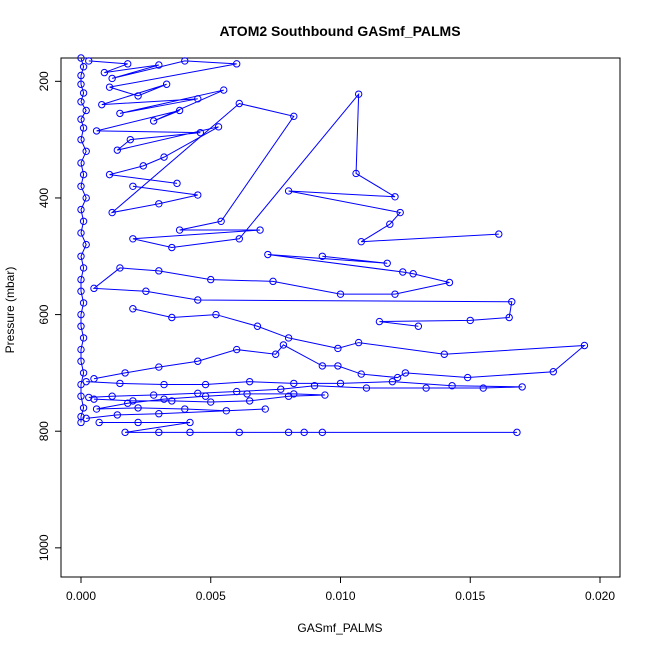 The height and width of the screenshot is (650, 650). I want to click on y-tick-label: 800, so click(44, 431).